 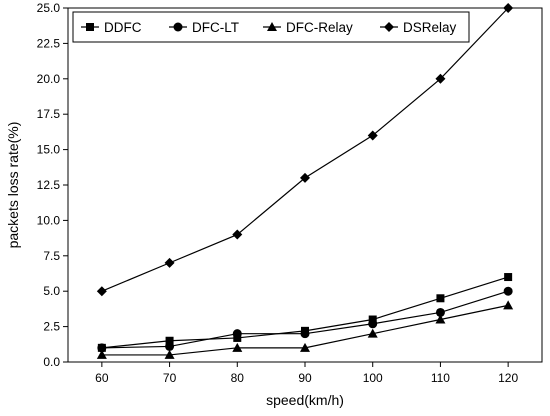 What do you see at coordinates (215, 27) in the screenshot?
I see `legend-label: DFC-LT` at bounding box center [215, 27].